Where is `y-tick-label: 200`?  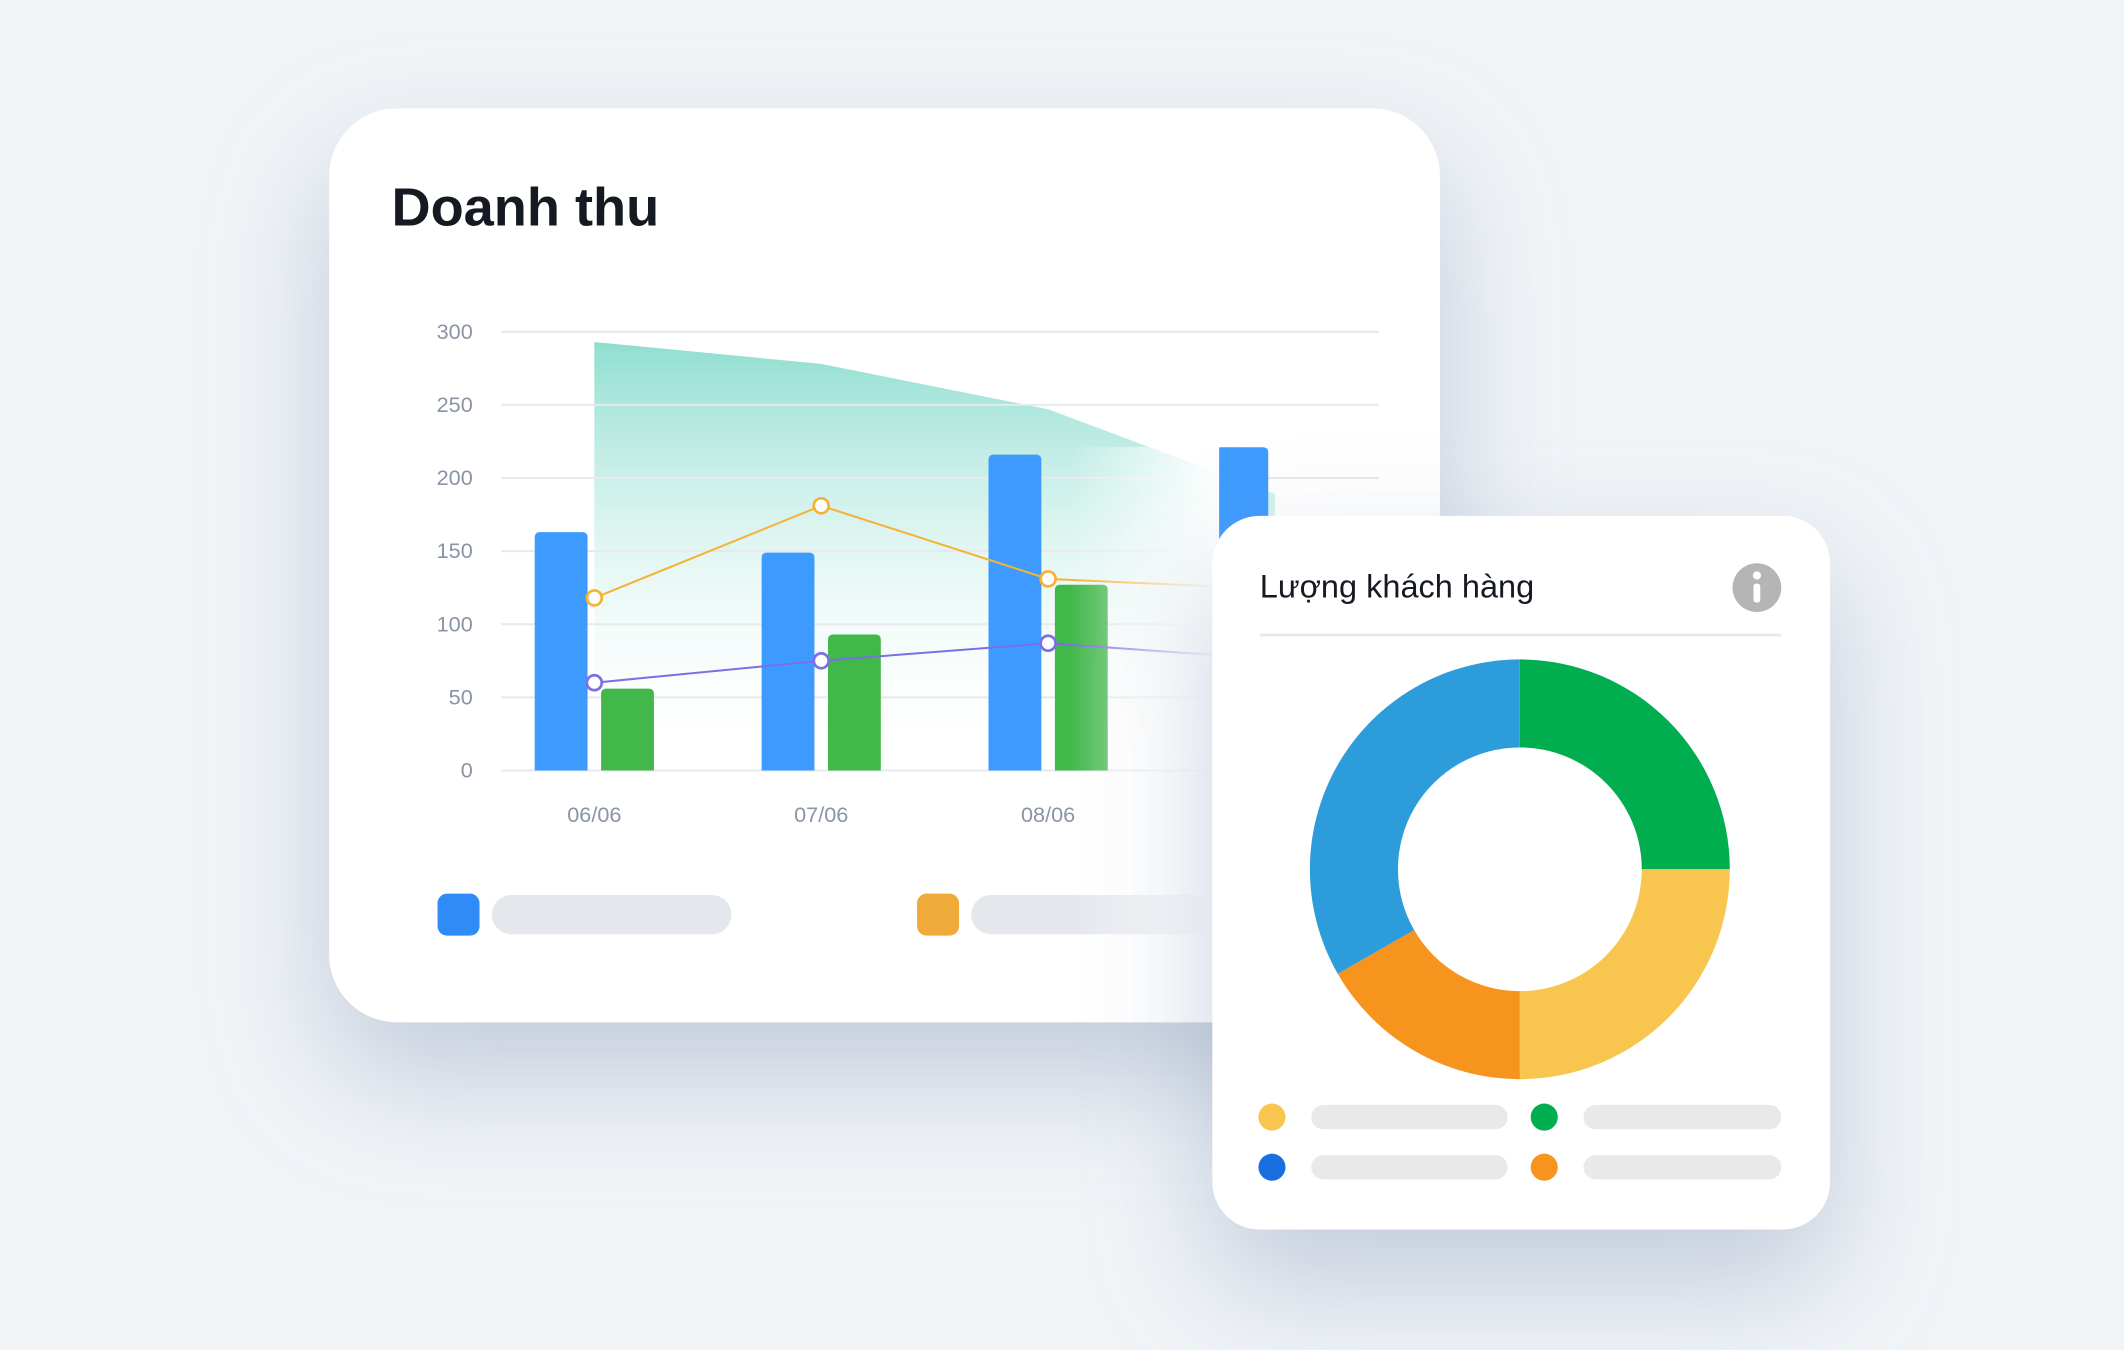
y-tick-label: 200 is located at coordinates (455, 477).